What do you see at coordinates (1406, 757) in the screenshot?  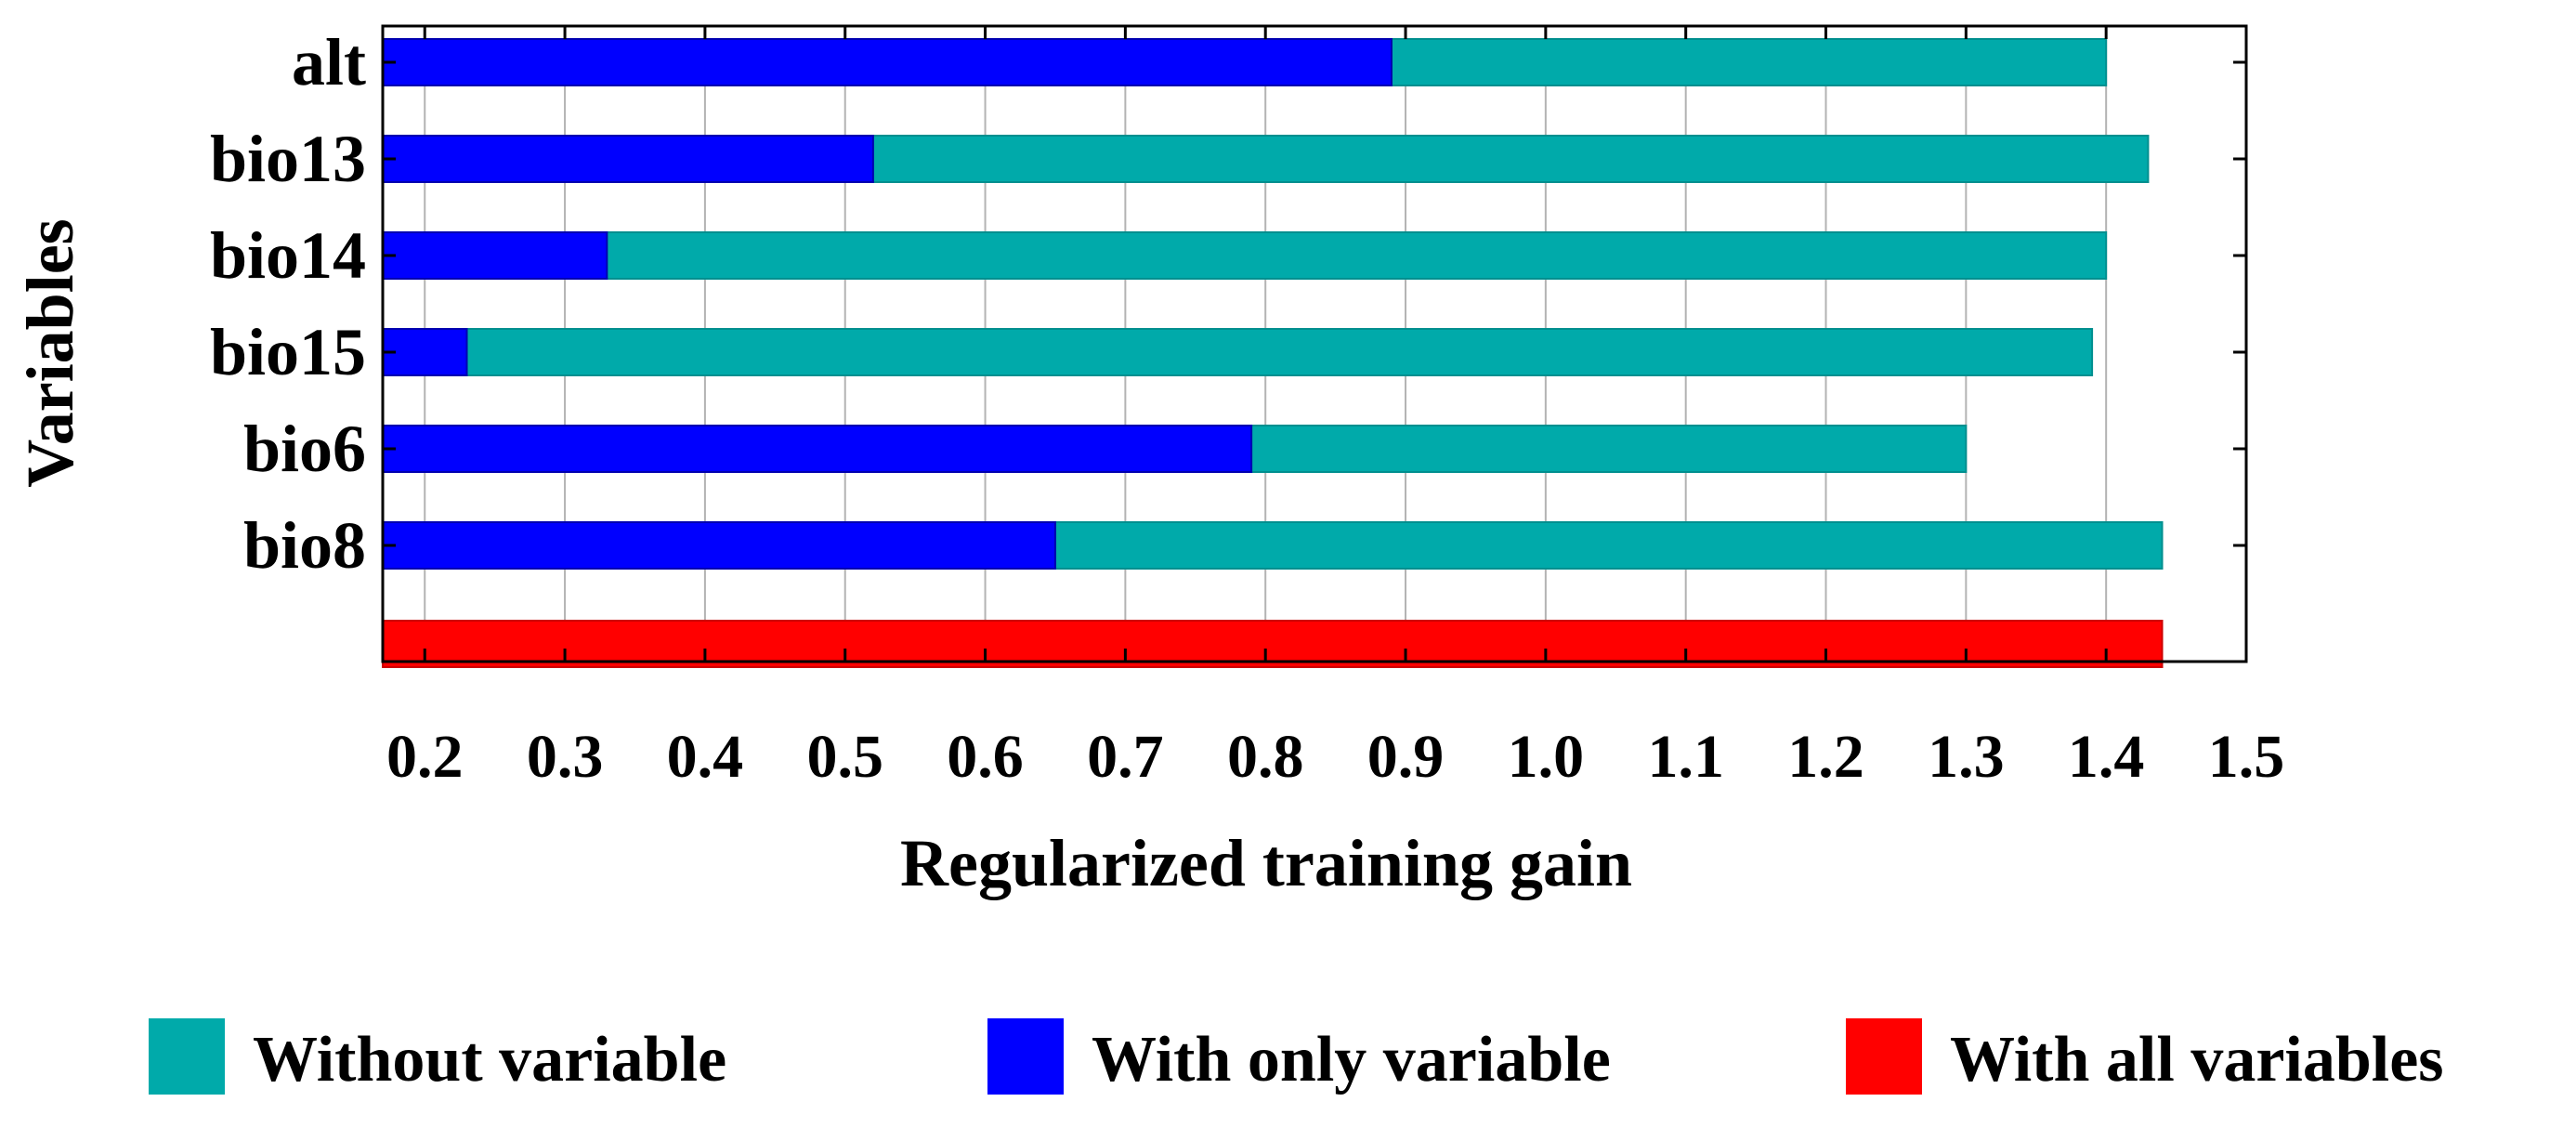 I see `x-tick-label: 0.9` at bounding box center [1406, 757].